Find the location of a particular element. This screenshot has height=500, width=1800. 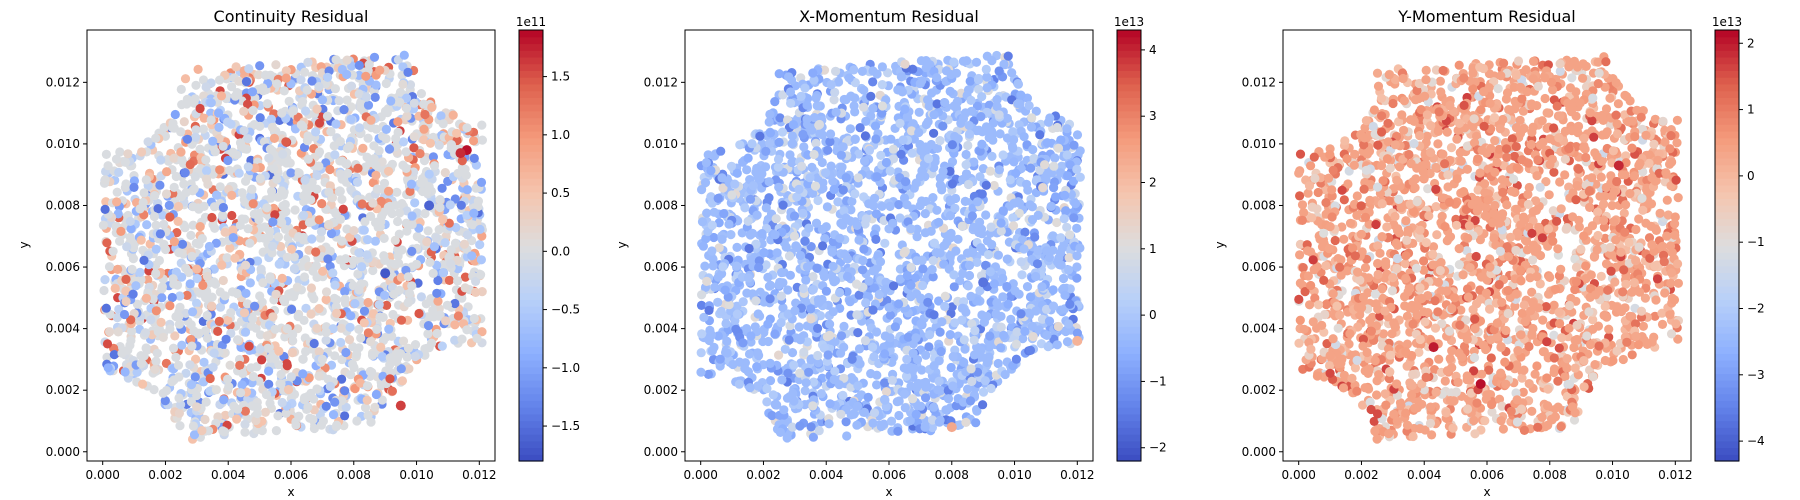

colorbar-tick-label: −0.5 is located at coordinates (565, 310).